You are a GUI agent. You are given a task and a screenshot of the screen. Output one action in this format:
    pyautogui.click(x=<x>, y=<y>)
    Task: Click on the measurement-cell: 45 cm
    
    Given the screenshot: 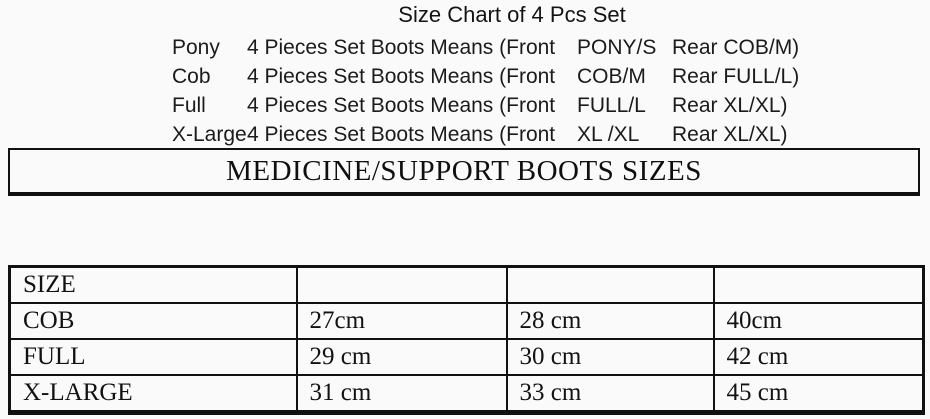 What is the action you would take?
    pyautogui.click(x=818, y=394)
    